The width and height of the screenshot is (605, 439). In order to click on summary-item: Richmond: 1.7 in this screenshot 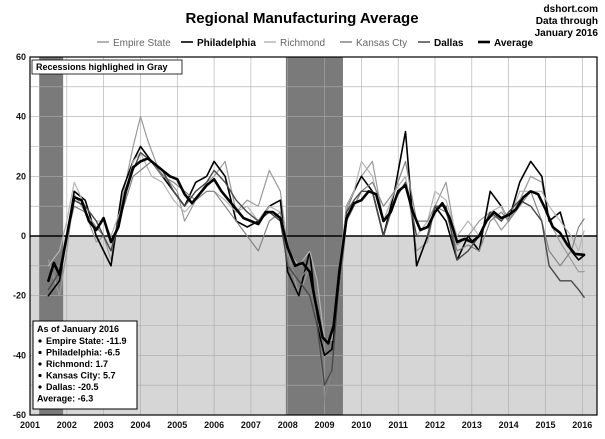, I will do `click(77, 364)`.